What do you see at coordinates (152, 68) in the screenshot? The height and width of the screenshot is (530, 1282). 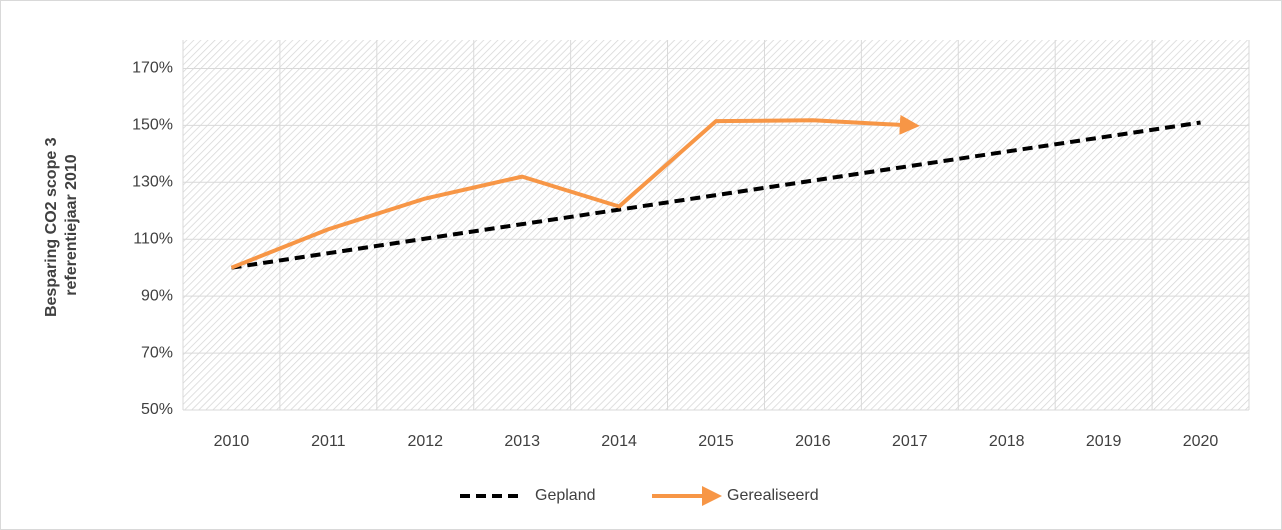 I see `y-tick-label: 170%` at bounding box center [152, 68].